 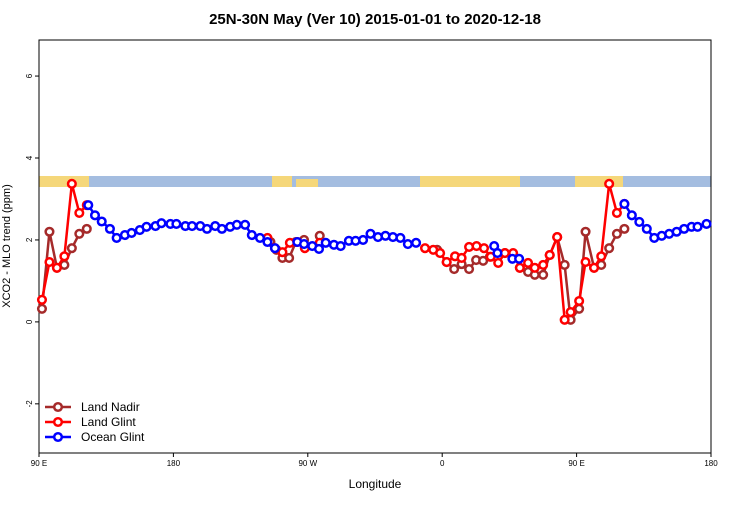 What do you see at coordinates (29, 404) in the screenshot?
I see `y-tick-label: -2` at bounding box center [29, 404].